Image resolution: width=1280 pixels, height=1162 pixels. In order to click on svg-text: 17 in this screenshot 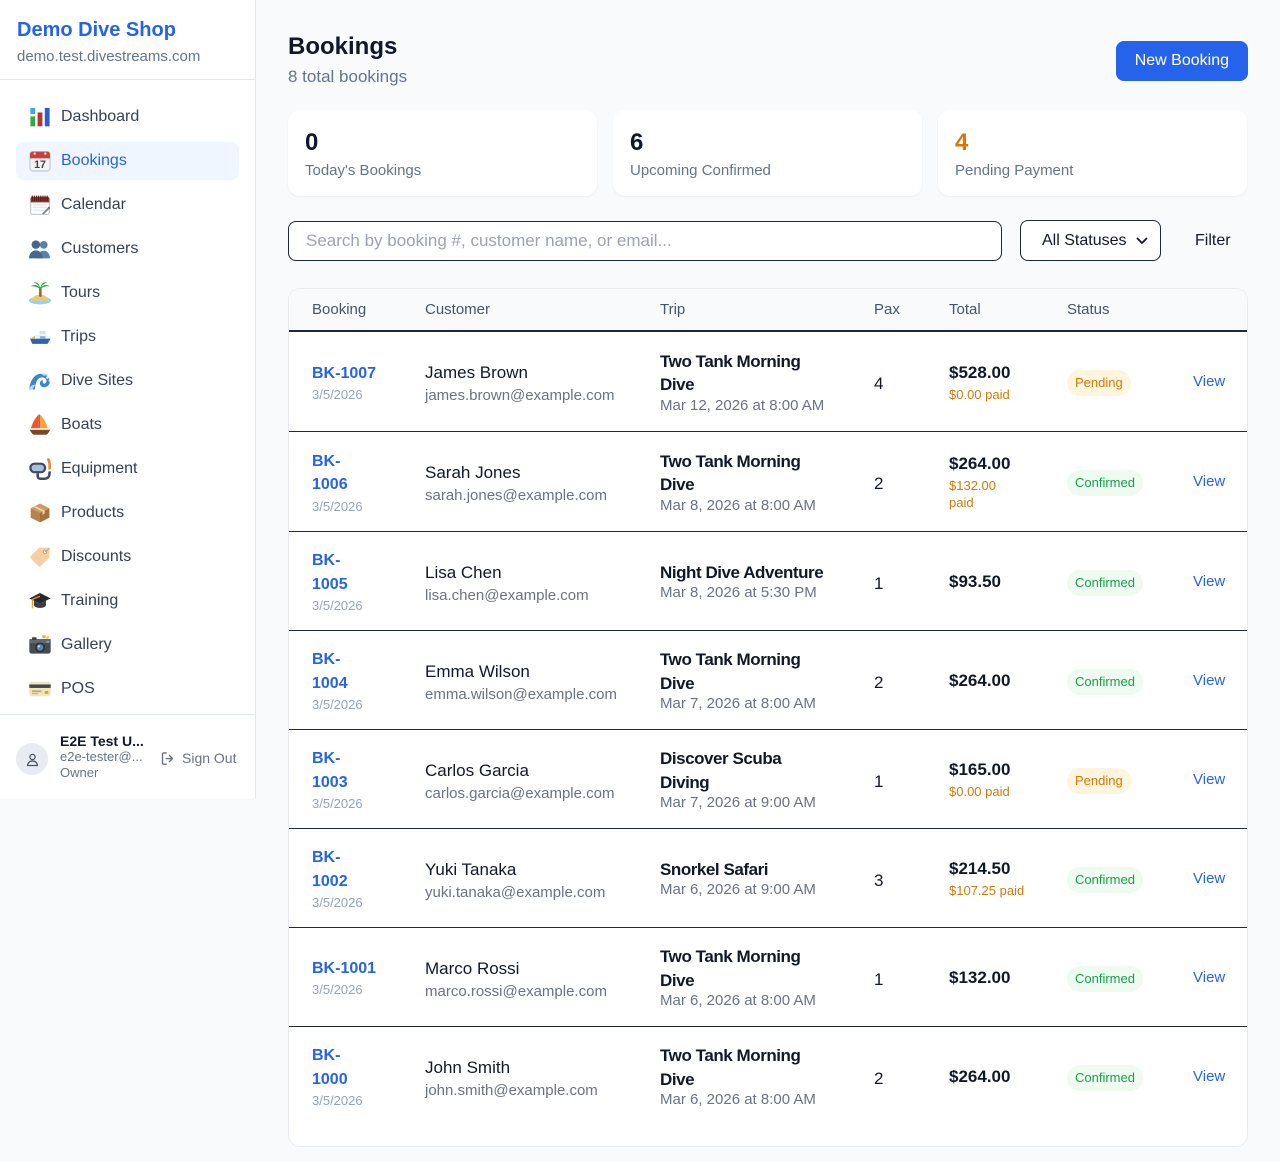, I will do `click(40, 165)`.